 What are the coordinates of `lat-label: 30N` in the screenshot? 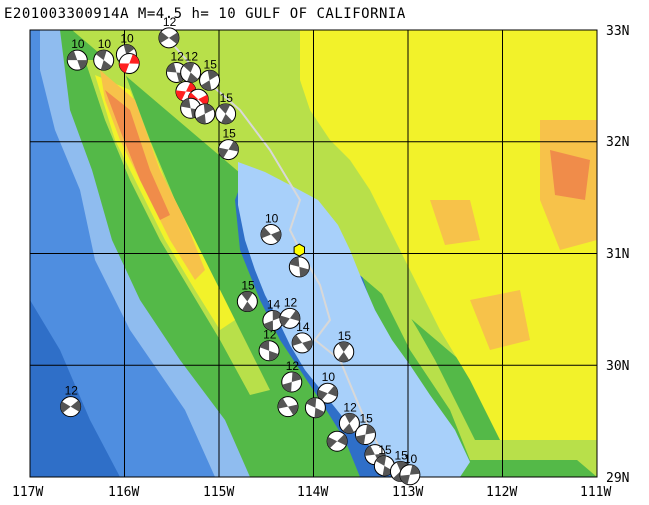 It's located at (617, 366).